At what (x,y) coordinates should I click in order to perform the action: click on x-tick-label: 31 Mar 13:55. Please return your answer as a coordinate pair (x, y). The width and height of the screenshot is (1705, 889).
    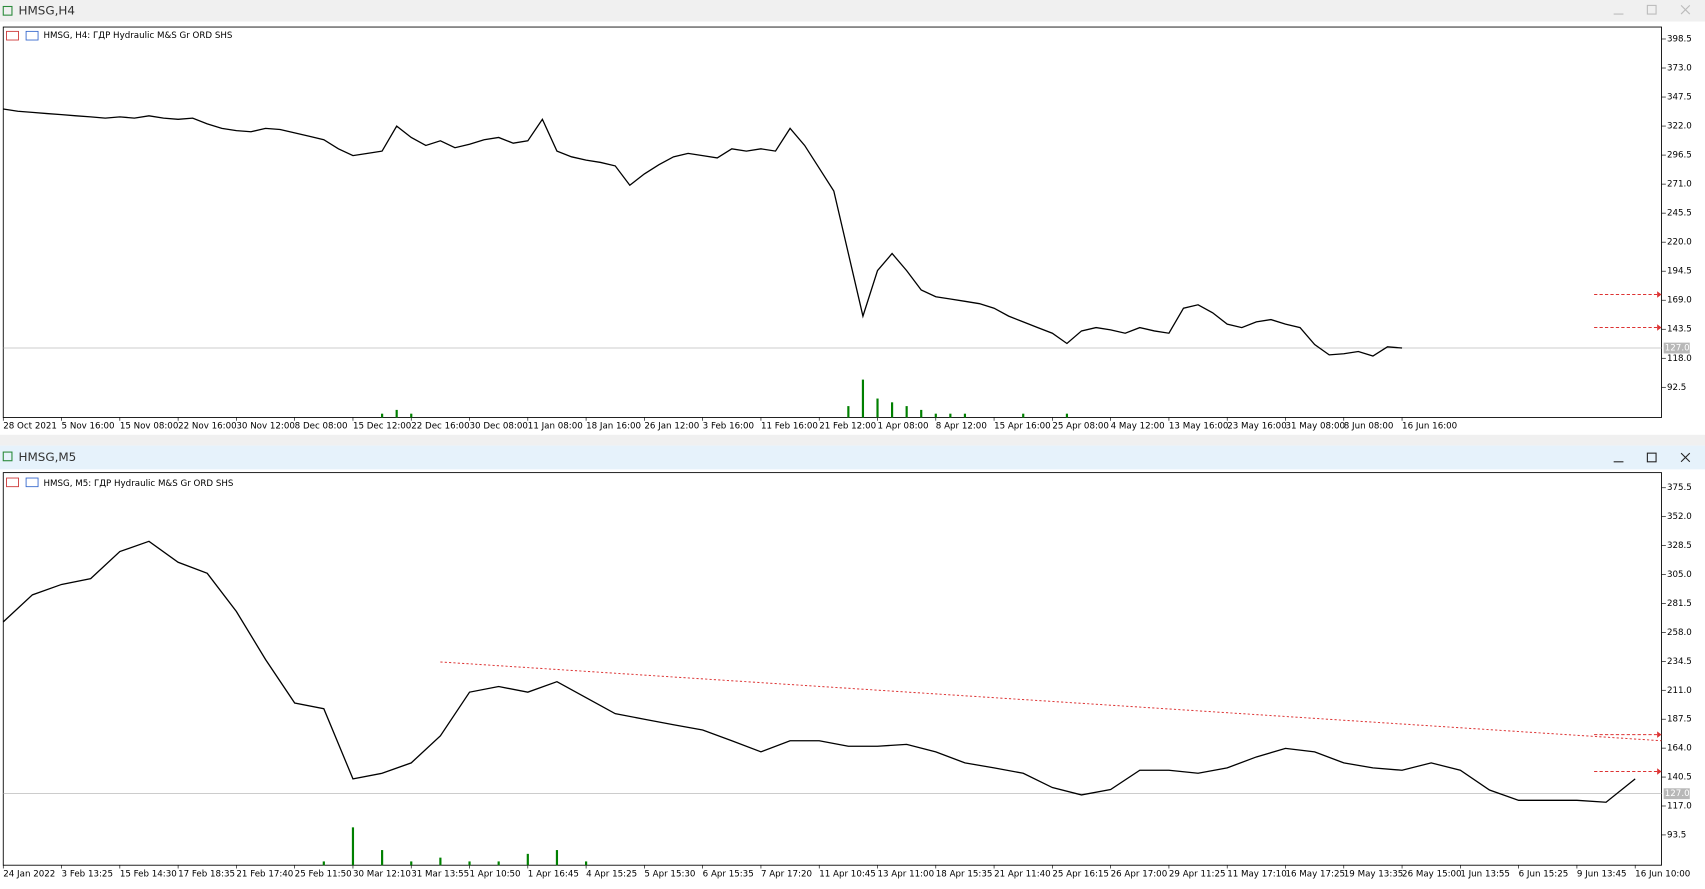
    Looking at the image, I should click on (440, 874).